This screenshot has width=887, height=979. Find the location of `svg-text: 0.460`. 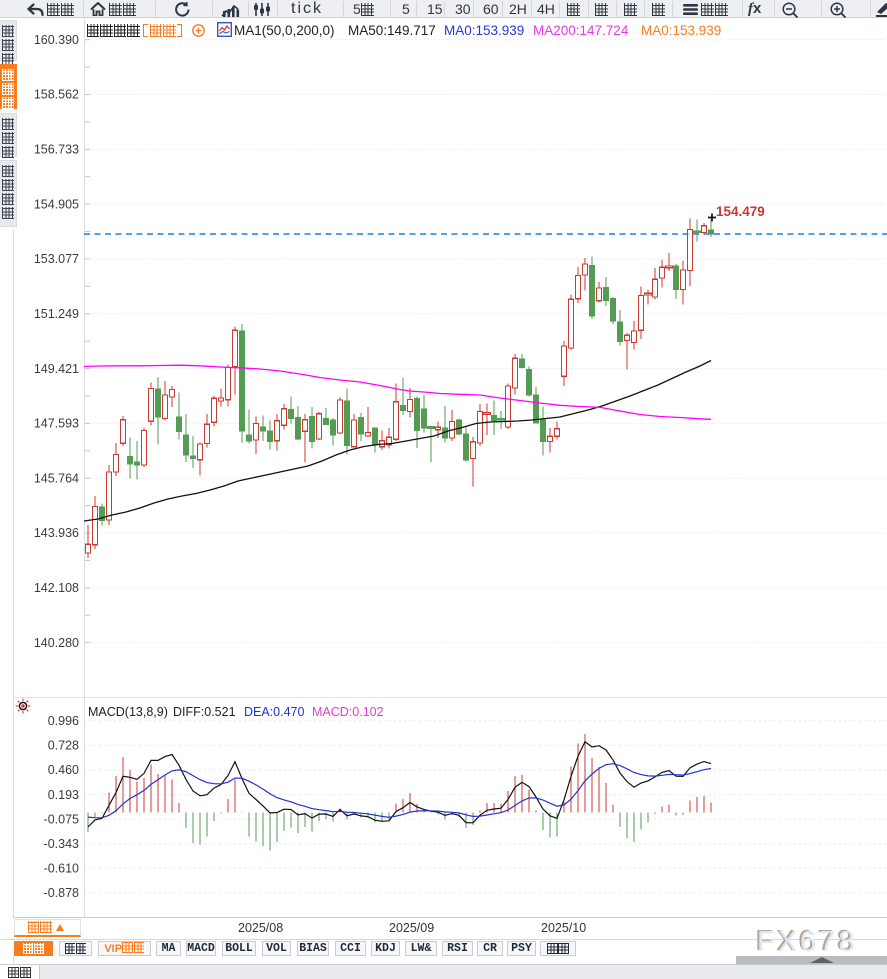

svg-text: 0.460 is located at coordinates (63, 770).